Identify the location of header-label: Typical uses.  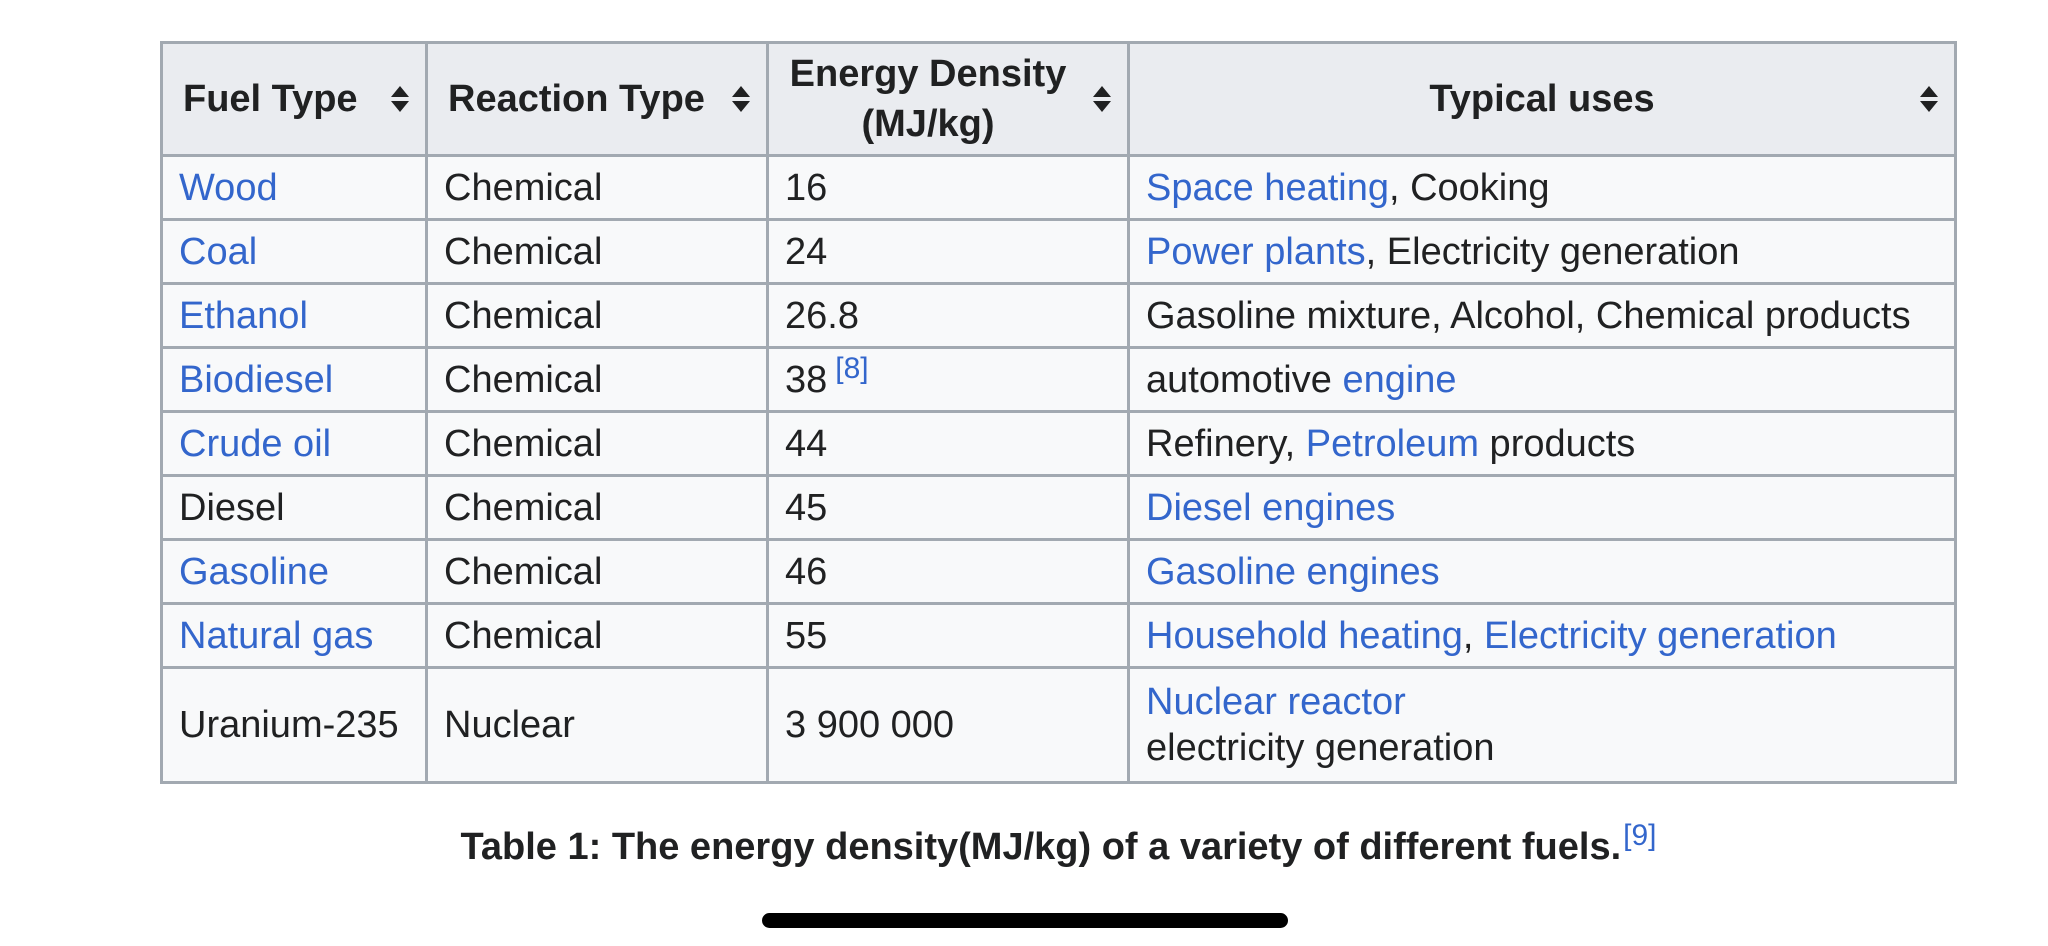
(1542, 99).